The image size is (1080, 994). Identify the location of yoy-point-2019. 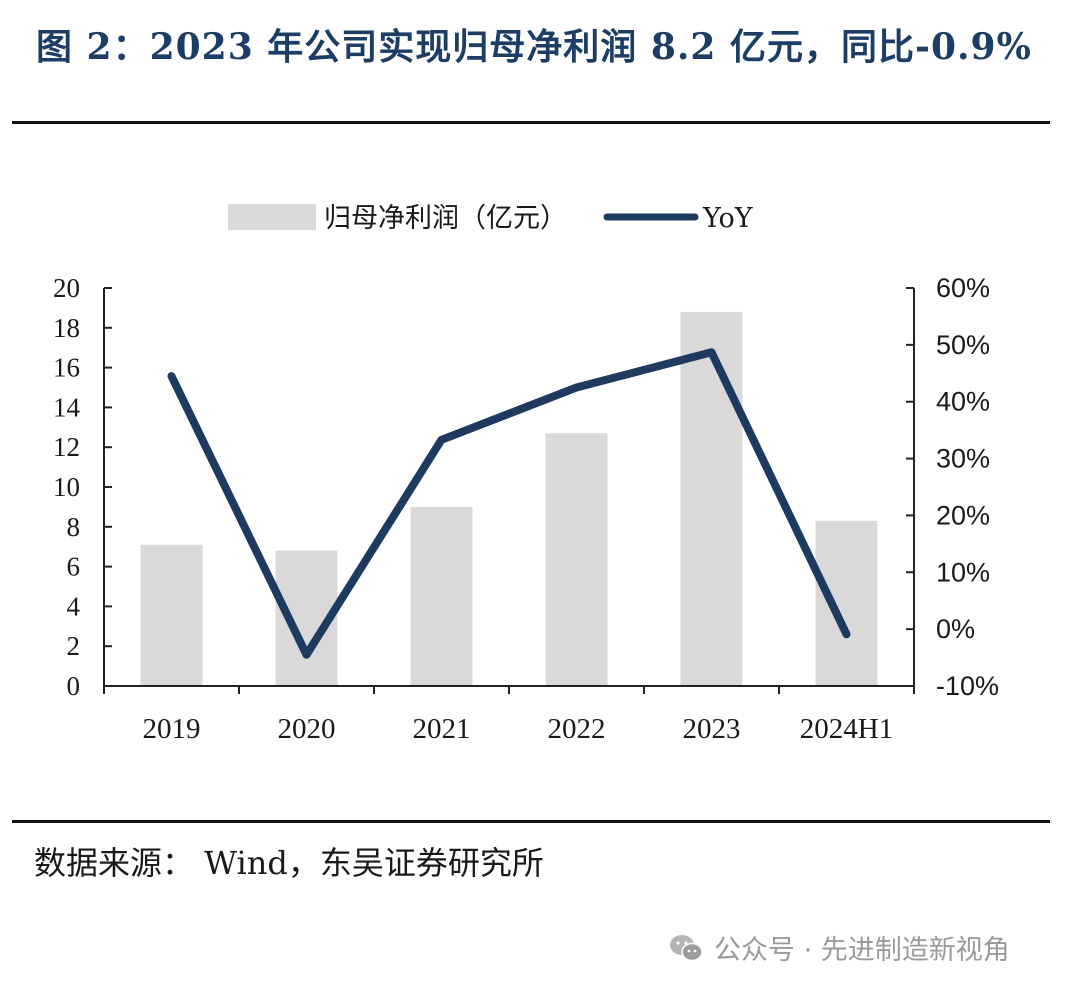
(171, 376).